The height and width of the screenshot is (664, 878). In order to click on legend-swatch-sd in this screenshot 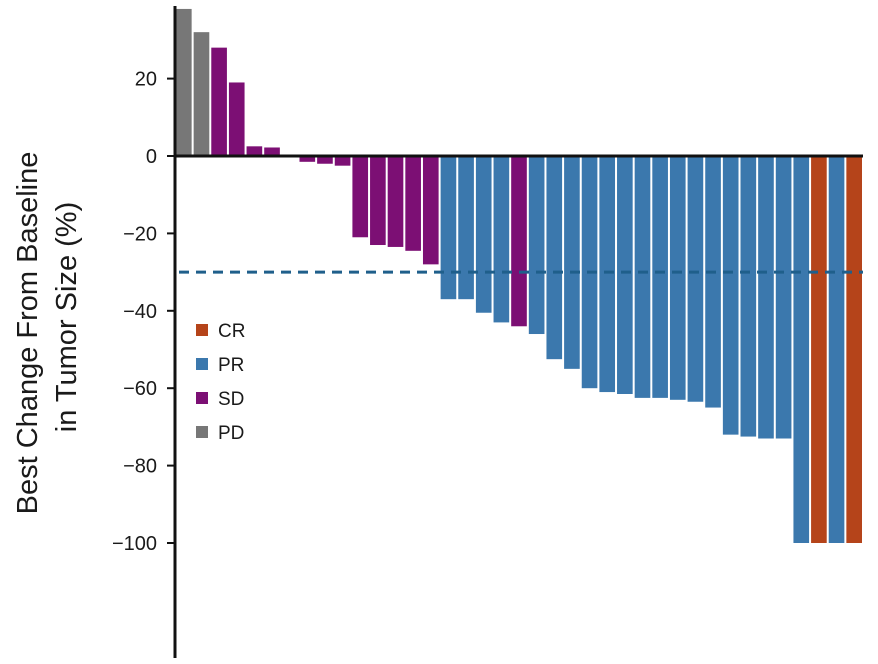, I will do `click(202, 398)`.